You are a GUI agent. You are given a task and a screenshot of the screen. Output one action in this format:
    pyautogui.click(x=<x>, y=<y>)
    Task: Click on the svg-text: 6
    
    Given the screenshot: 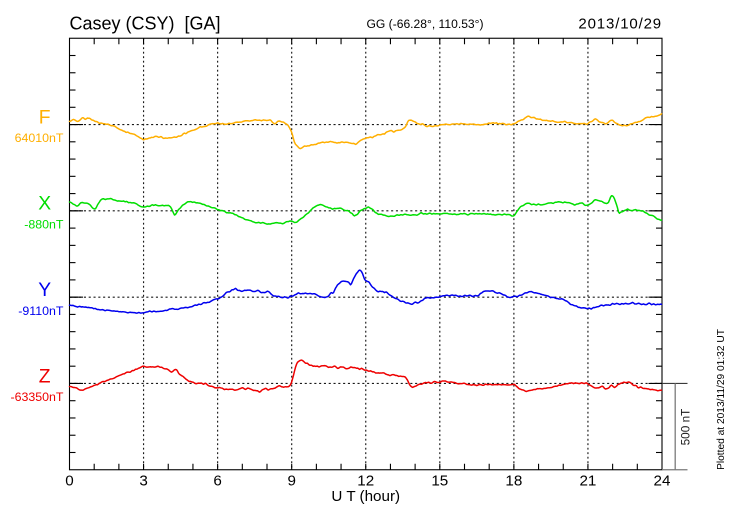 What is the action you would take?
    pyautogui.click(x=217, y=481)
    